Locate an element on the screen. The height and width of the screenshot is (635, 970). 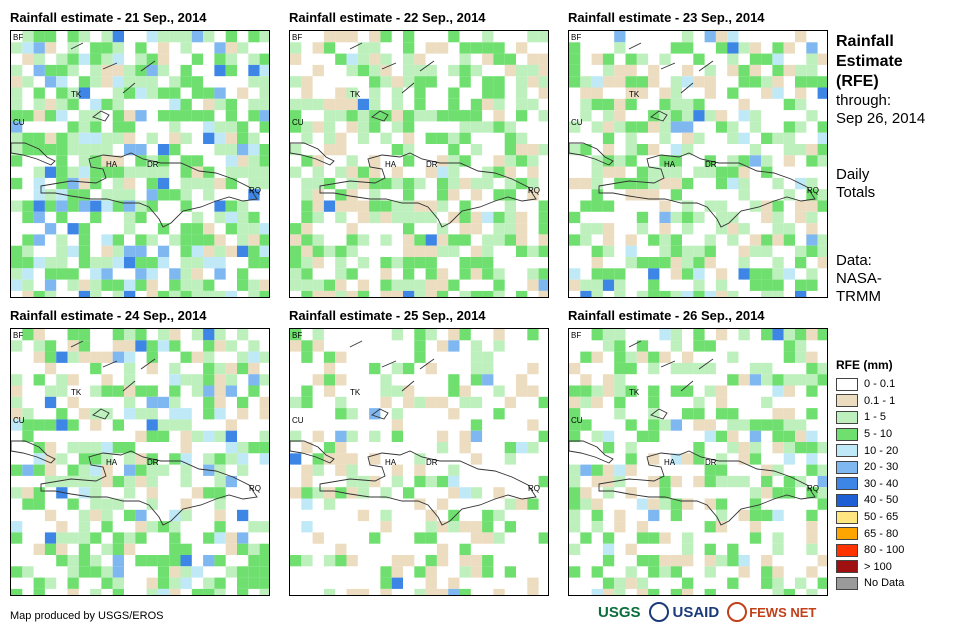
map-label-ha: HA is located at coordinates (670, 164).